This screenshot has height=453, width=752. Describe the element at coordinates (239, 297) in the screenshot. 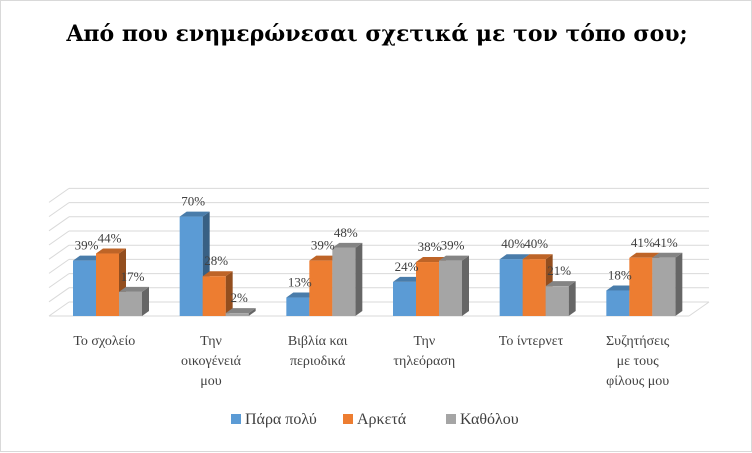

I see `data-label: 2%` at that location.